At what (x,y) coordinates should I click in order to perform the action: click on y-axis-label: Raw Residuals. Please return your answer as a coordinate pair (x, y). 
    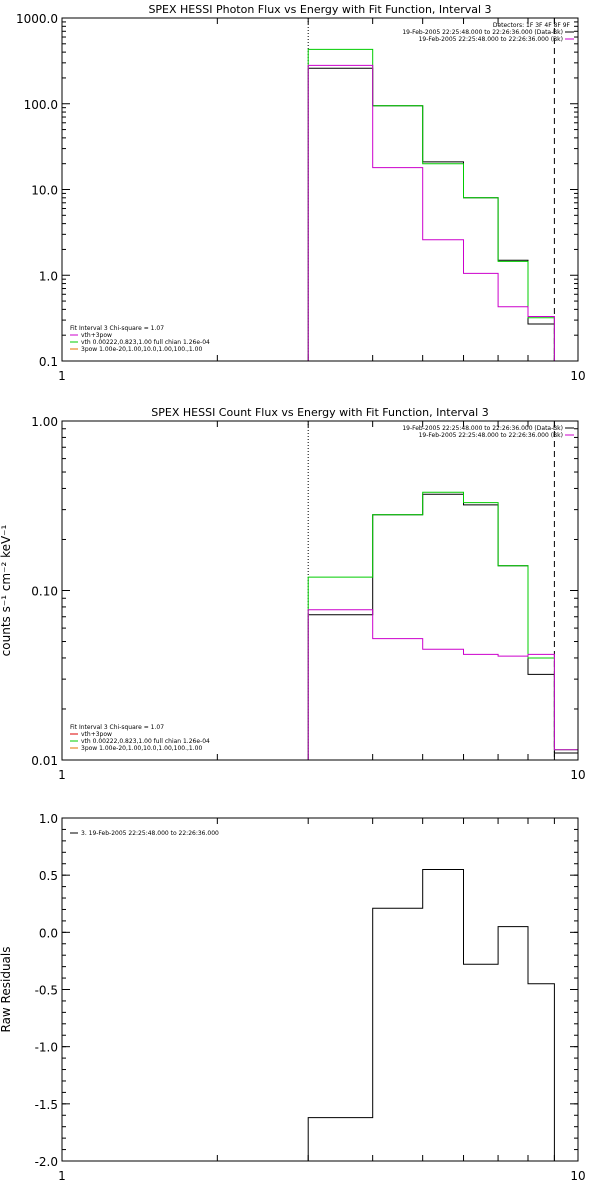
    Looking at the image, I should click on (6, 990).